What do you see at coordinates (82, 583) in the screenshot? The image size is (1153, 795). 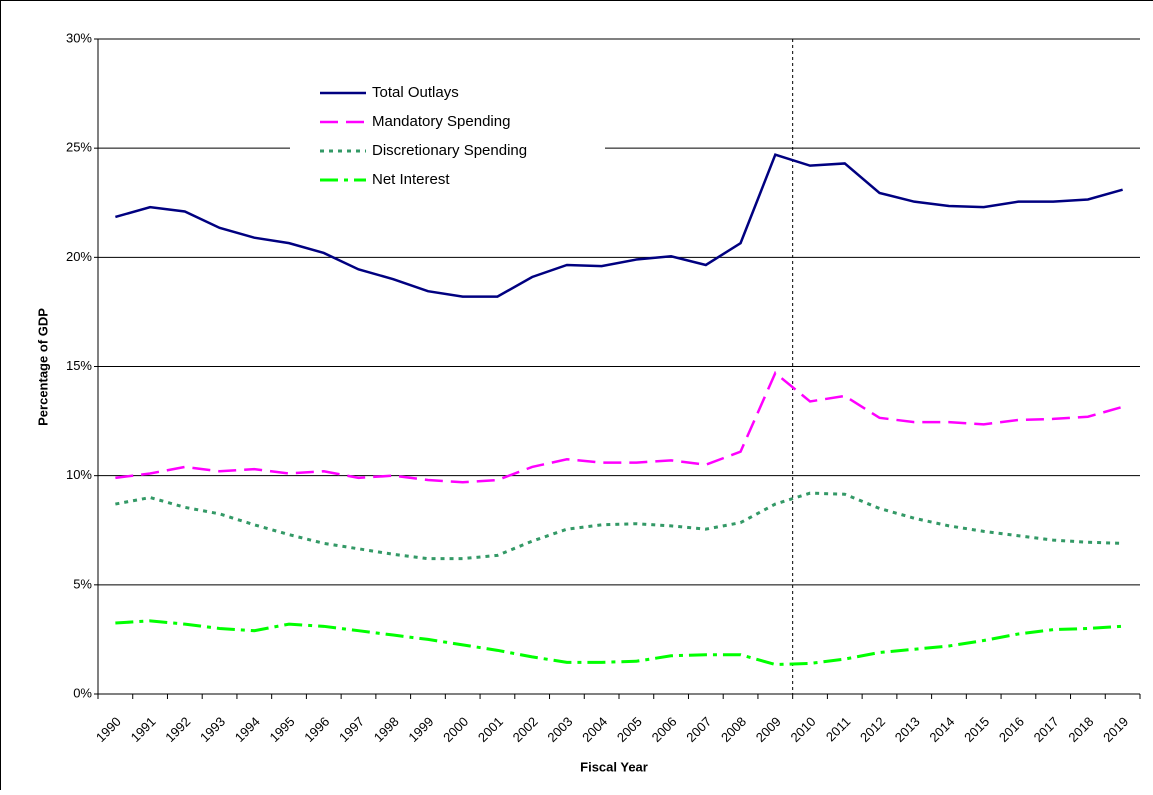 I see `y-tick-label: 5%` at bounding box center [82, 583].